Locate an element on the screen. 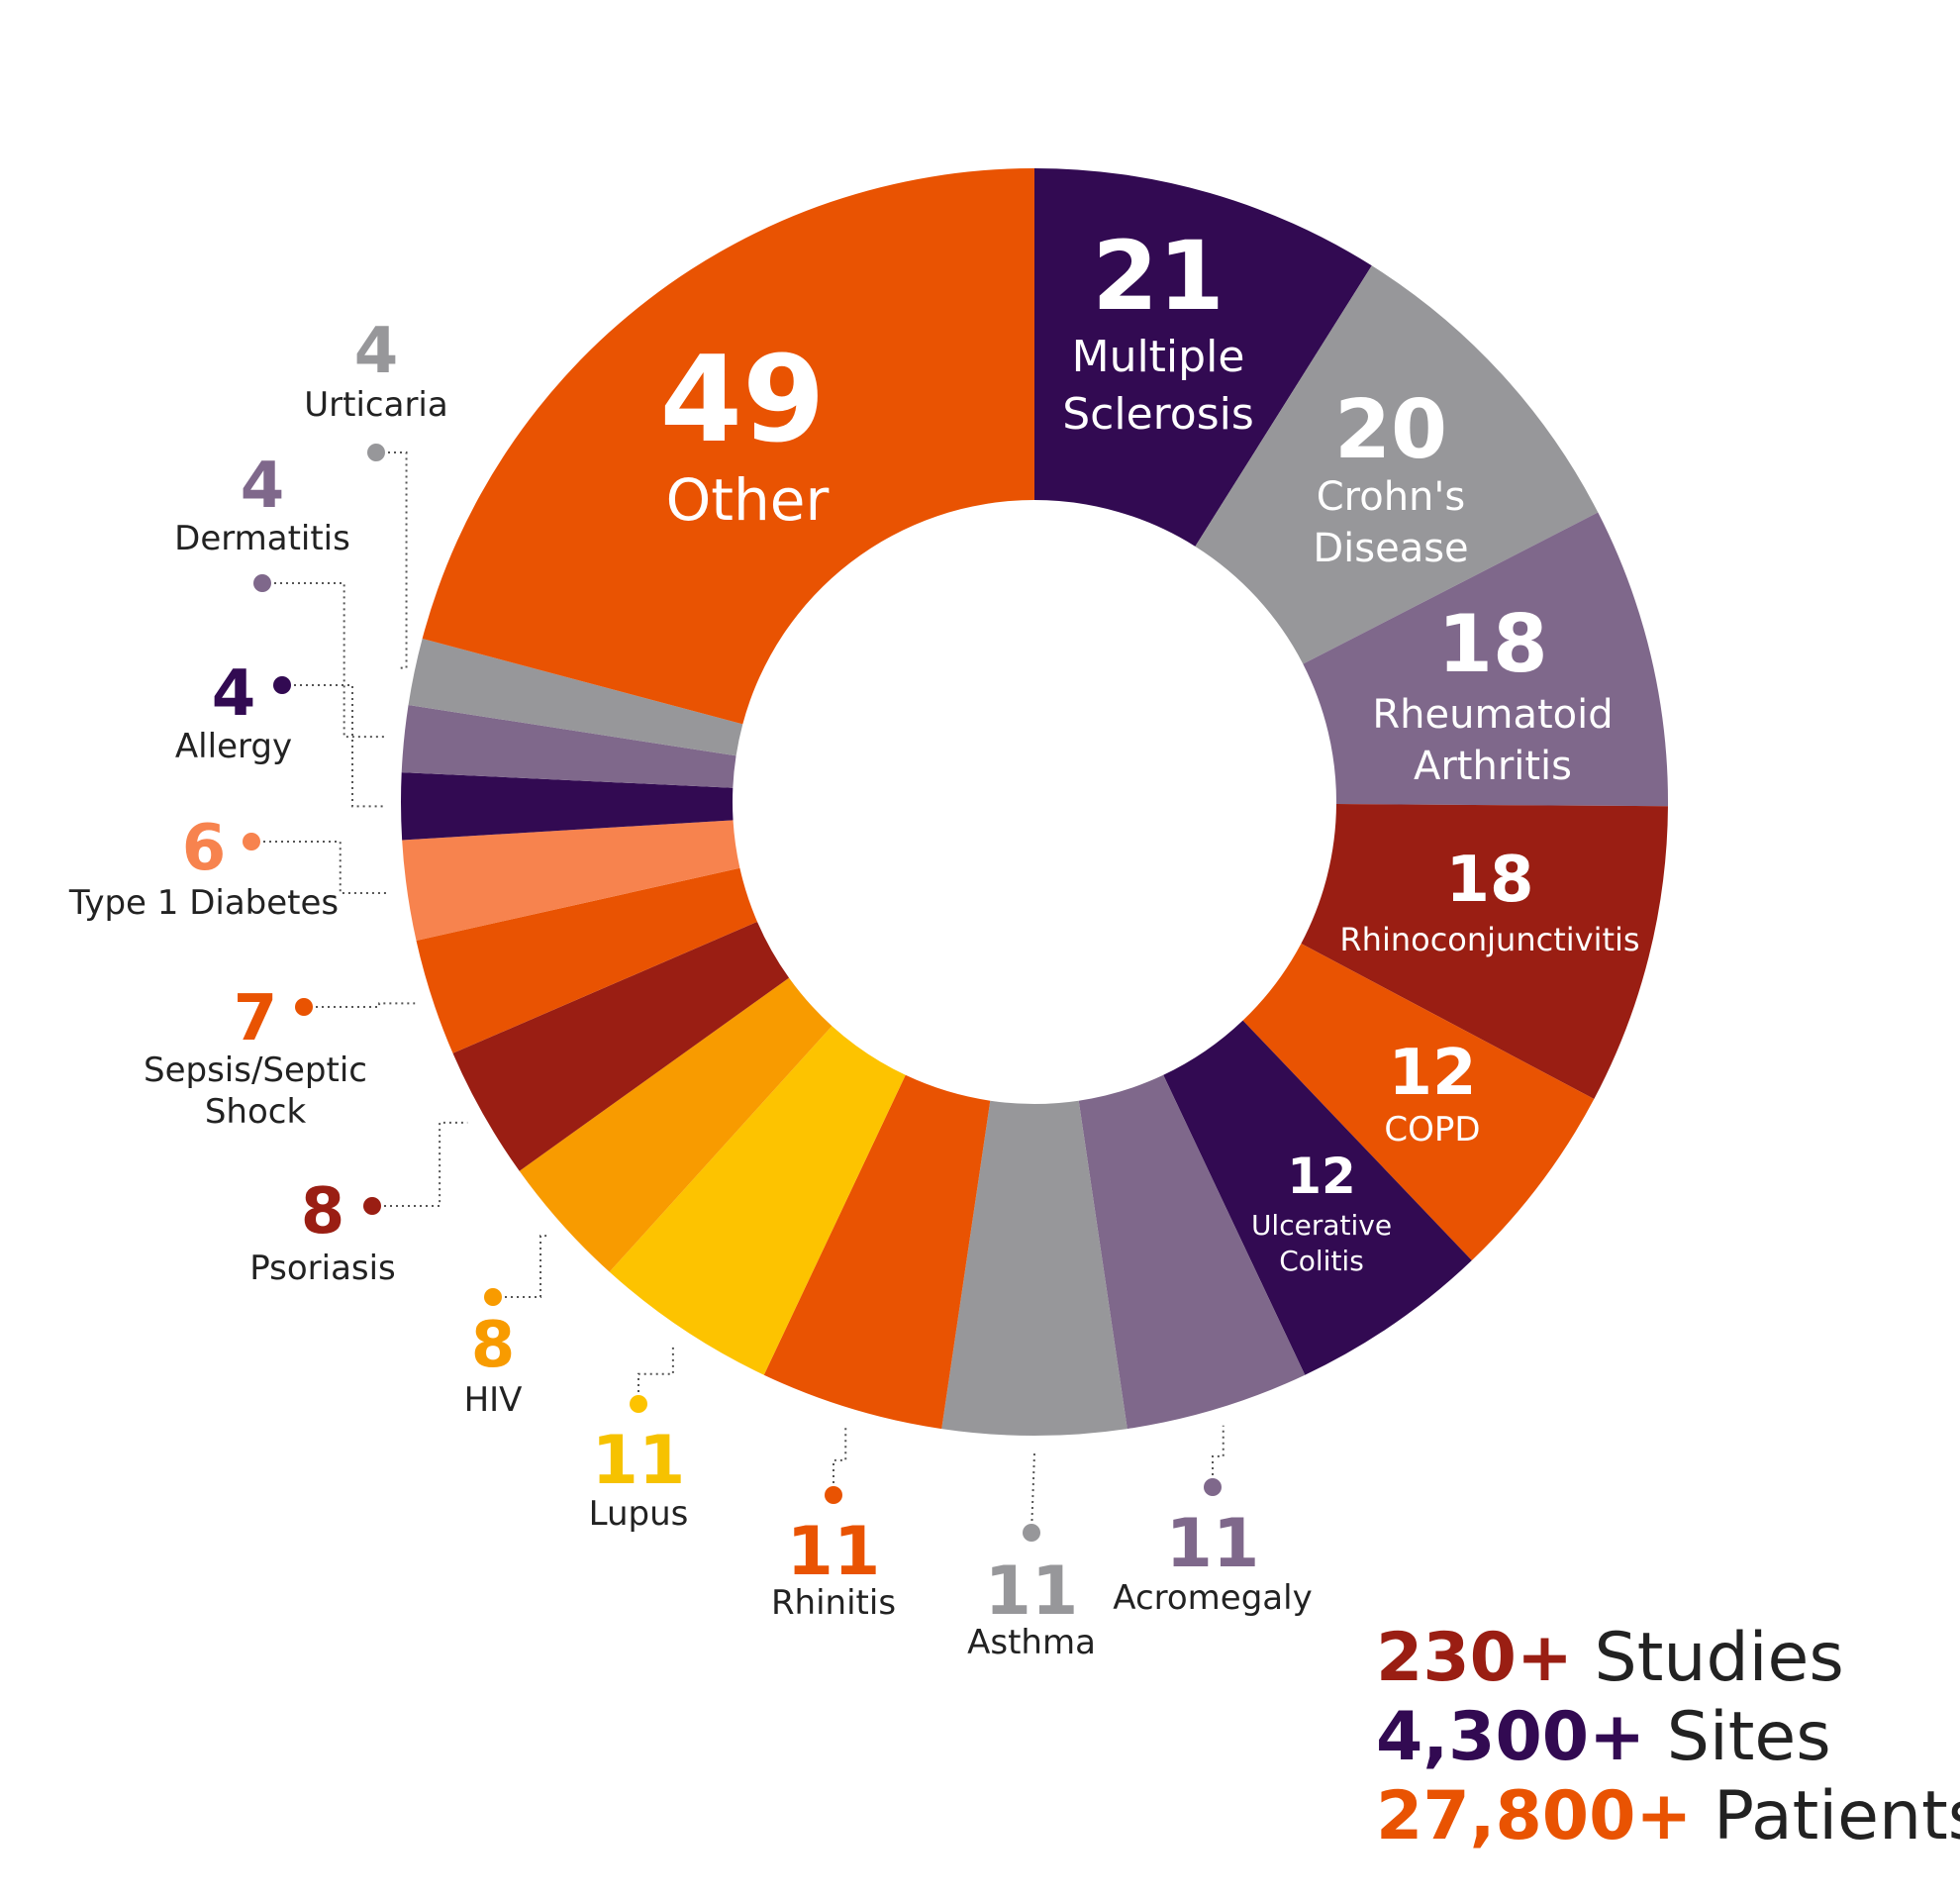  value-copd: 12 is located at coordinates (1432, 1073).